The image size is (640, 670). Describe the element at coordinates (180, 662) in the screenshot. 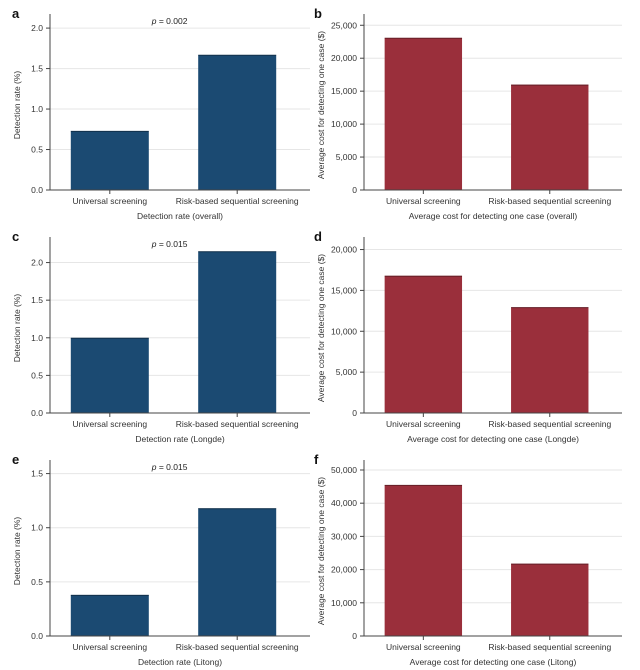

I see `x-axis-title: Detection rate (Litong)` at that location.